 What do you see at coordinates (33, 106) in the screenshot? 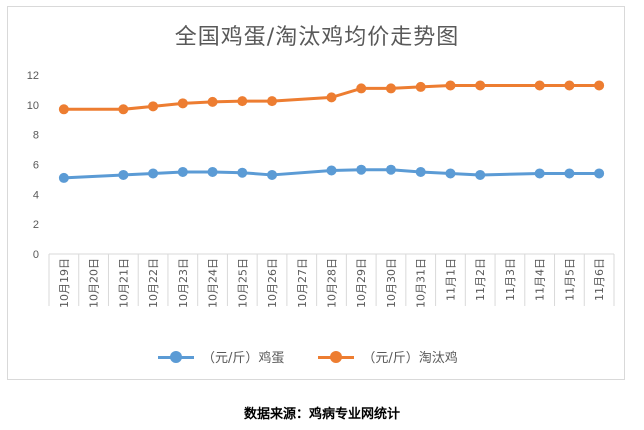
I see `y-tick-label: 10` at bounding box center [33, 106].